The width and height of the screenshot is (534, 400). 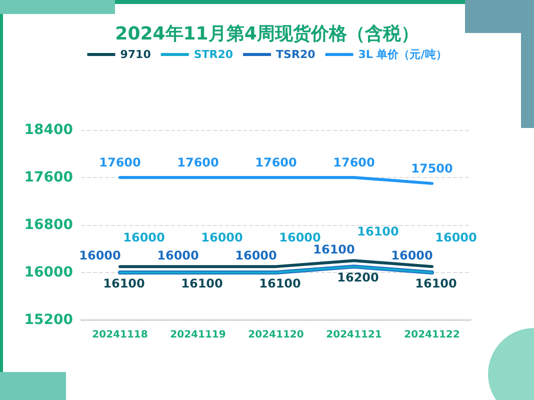 What do you see at coordinates (276, 335) in the screenshot?
I see `x-tick-label: 20241120` at bounding box center [276, 335].